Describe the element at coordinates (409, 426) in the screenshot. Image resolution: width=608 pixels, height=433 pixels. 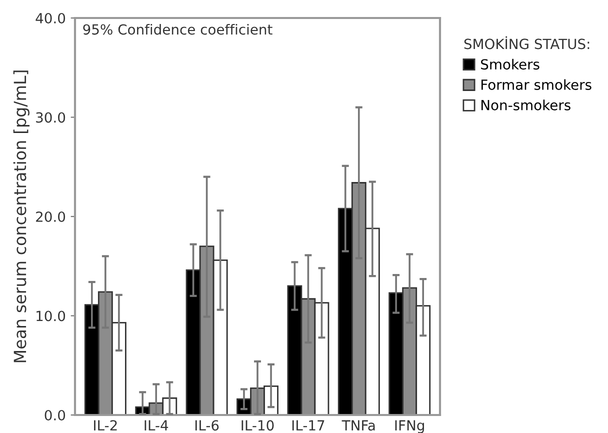
I see `x-tick-label: IFNg` at that location.